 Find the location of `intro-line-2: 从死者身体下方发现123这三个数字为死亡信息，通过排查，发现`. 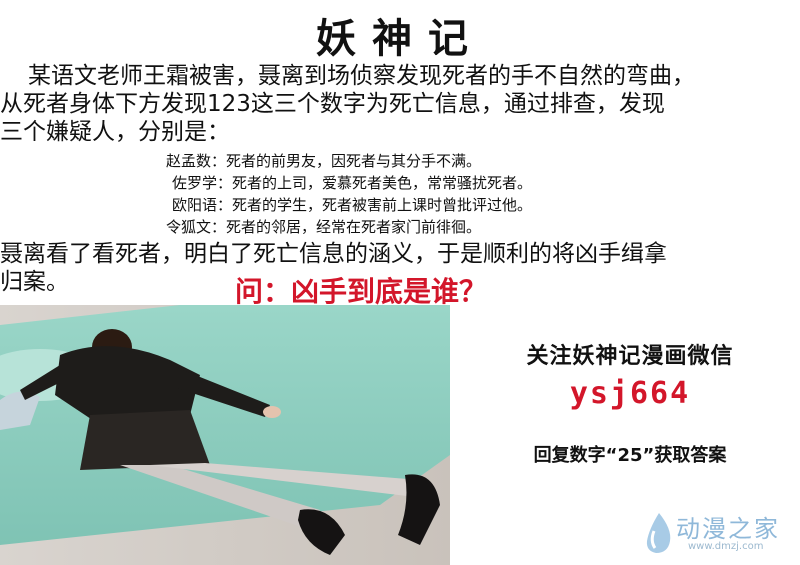

intro-line-2: 从死者身体下方发现123这三个数字为死亡信息，通过排查，发现 is located at coordinates (332, 104).